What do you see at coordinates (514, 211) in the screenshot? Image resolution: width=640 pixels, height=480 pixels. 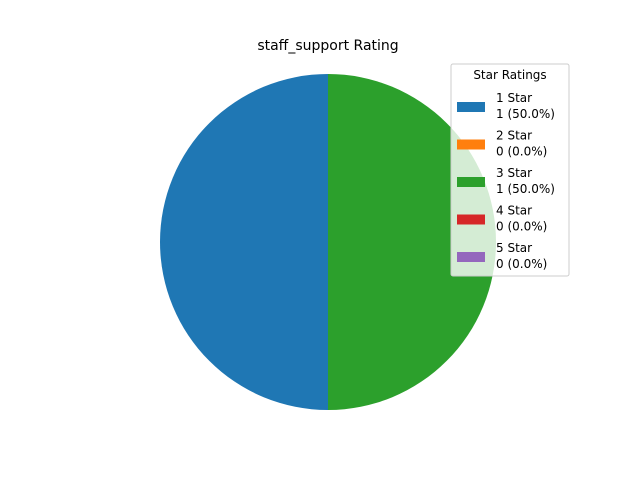 I see `legend-label-4-star: 4 Star` at bounding box center [514, 211].